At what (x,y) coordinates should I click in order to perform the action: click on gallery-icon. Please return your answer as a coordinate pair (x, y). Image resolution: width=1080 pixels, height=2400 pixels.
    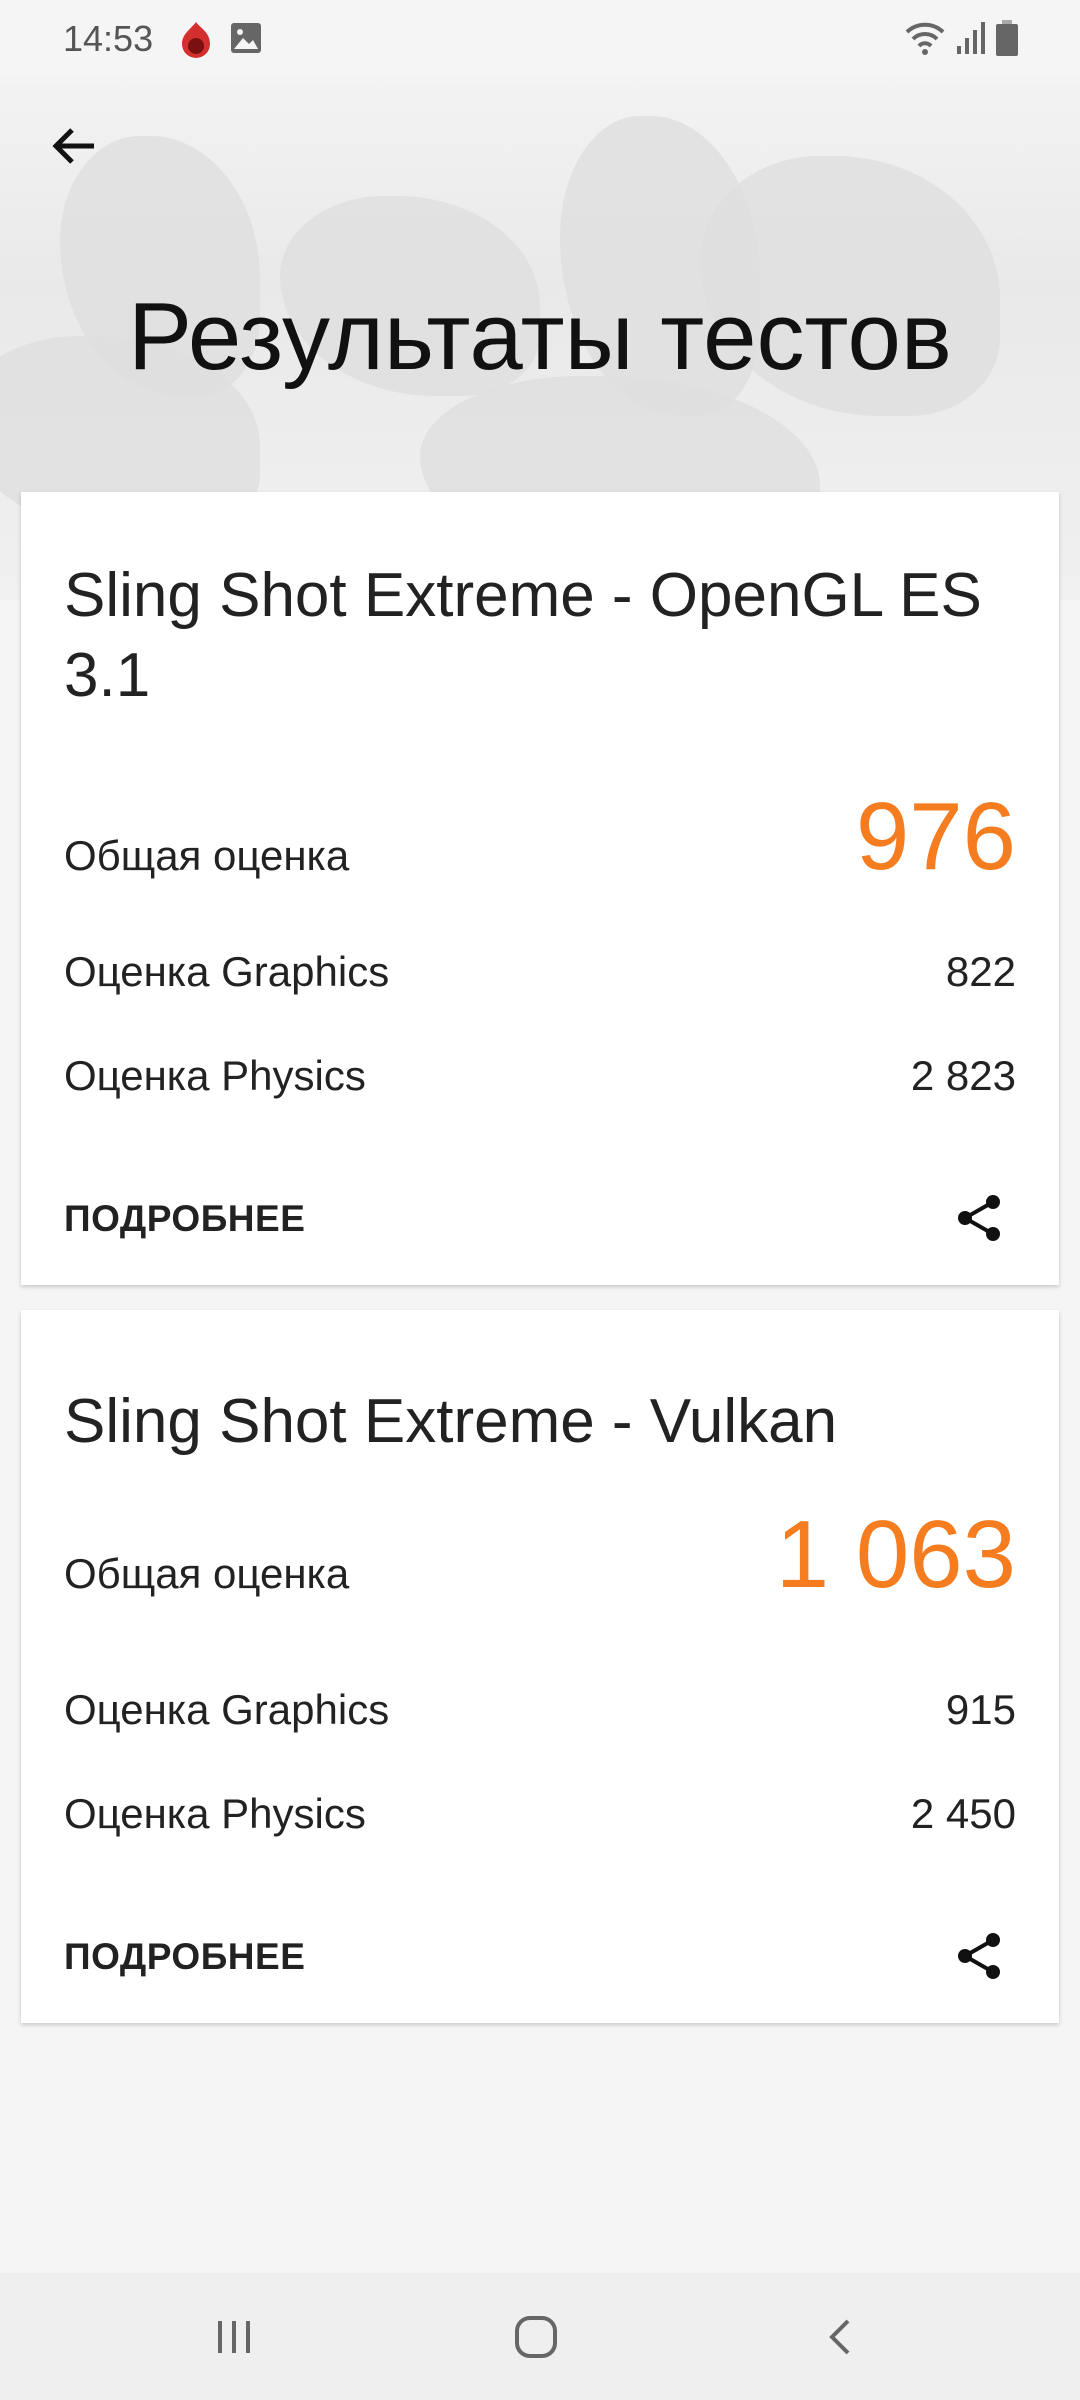
    Looking at the image, I should click on (246, 38).